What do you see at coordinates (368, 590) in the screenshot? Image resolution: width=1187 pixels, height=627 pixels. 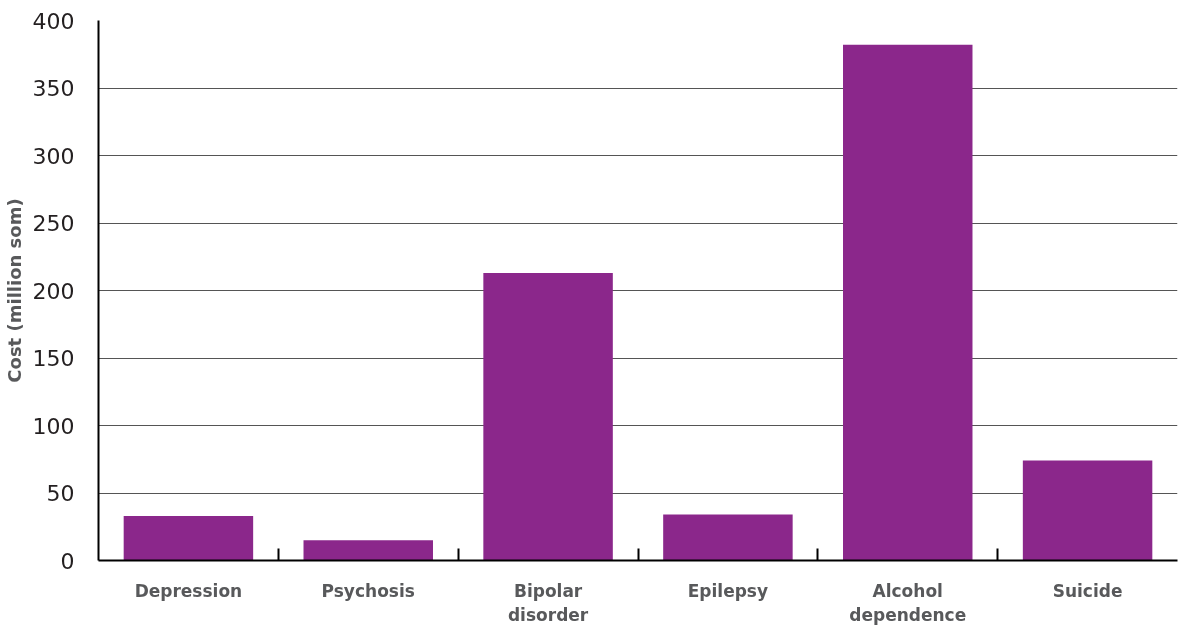 I see `x-tick-label: Psychosis` at bounding box center [368, 590].